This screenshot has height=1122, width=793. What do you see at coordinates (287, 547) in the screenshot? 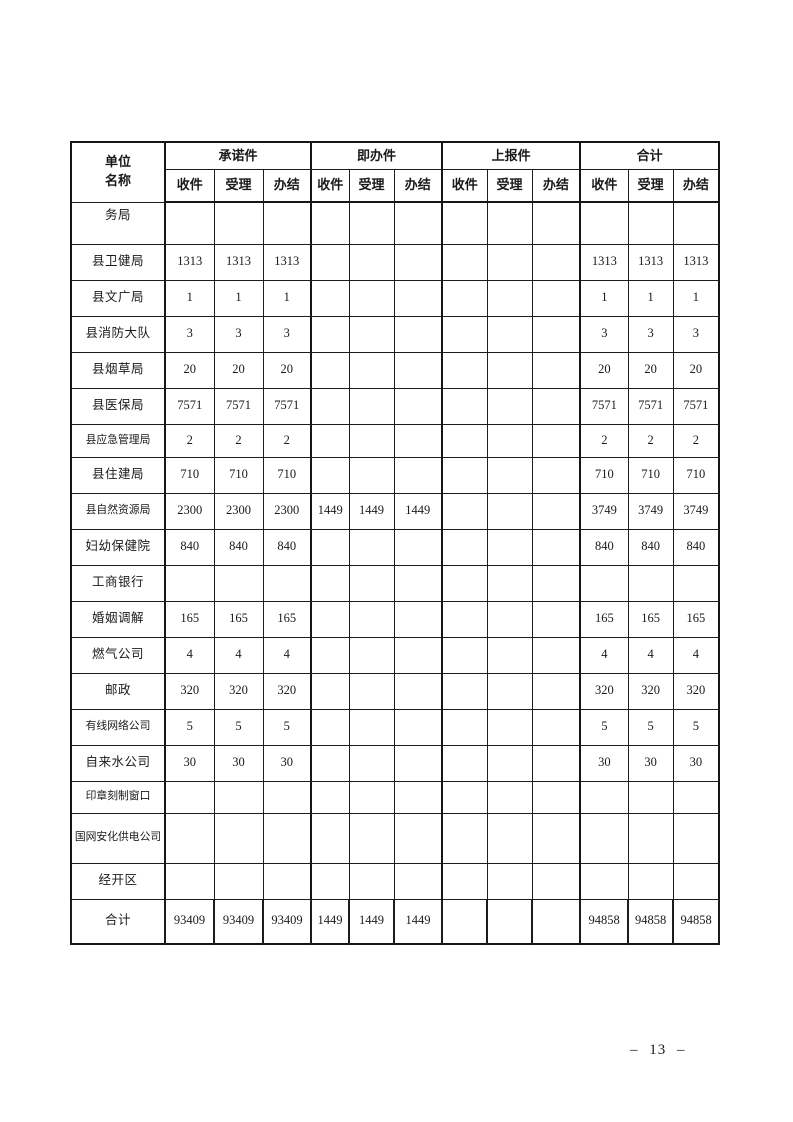
I see `value-cell: 840` at bounding box center [287, 547].